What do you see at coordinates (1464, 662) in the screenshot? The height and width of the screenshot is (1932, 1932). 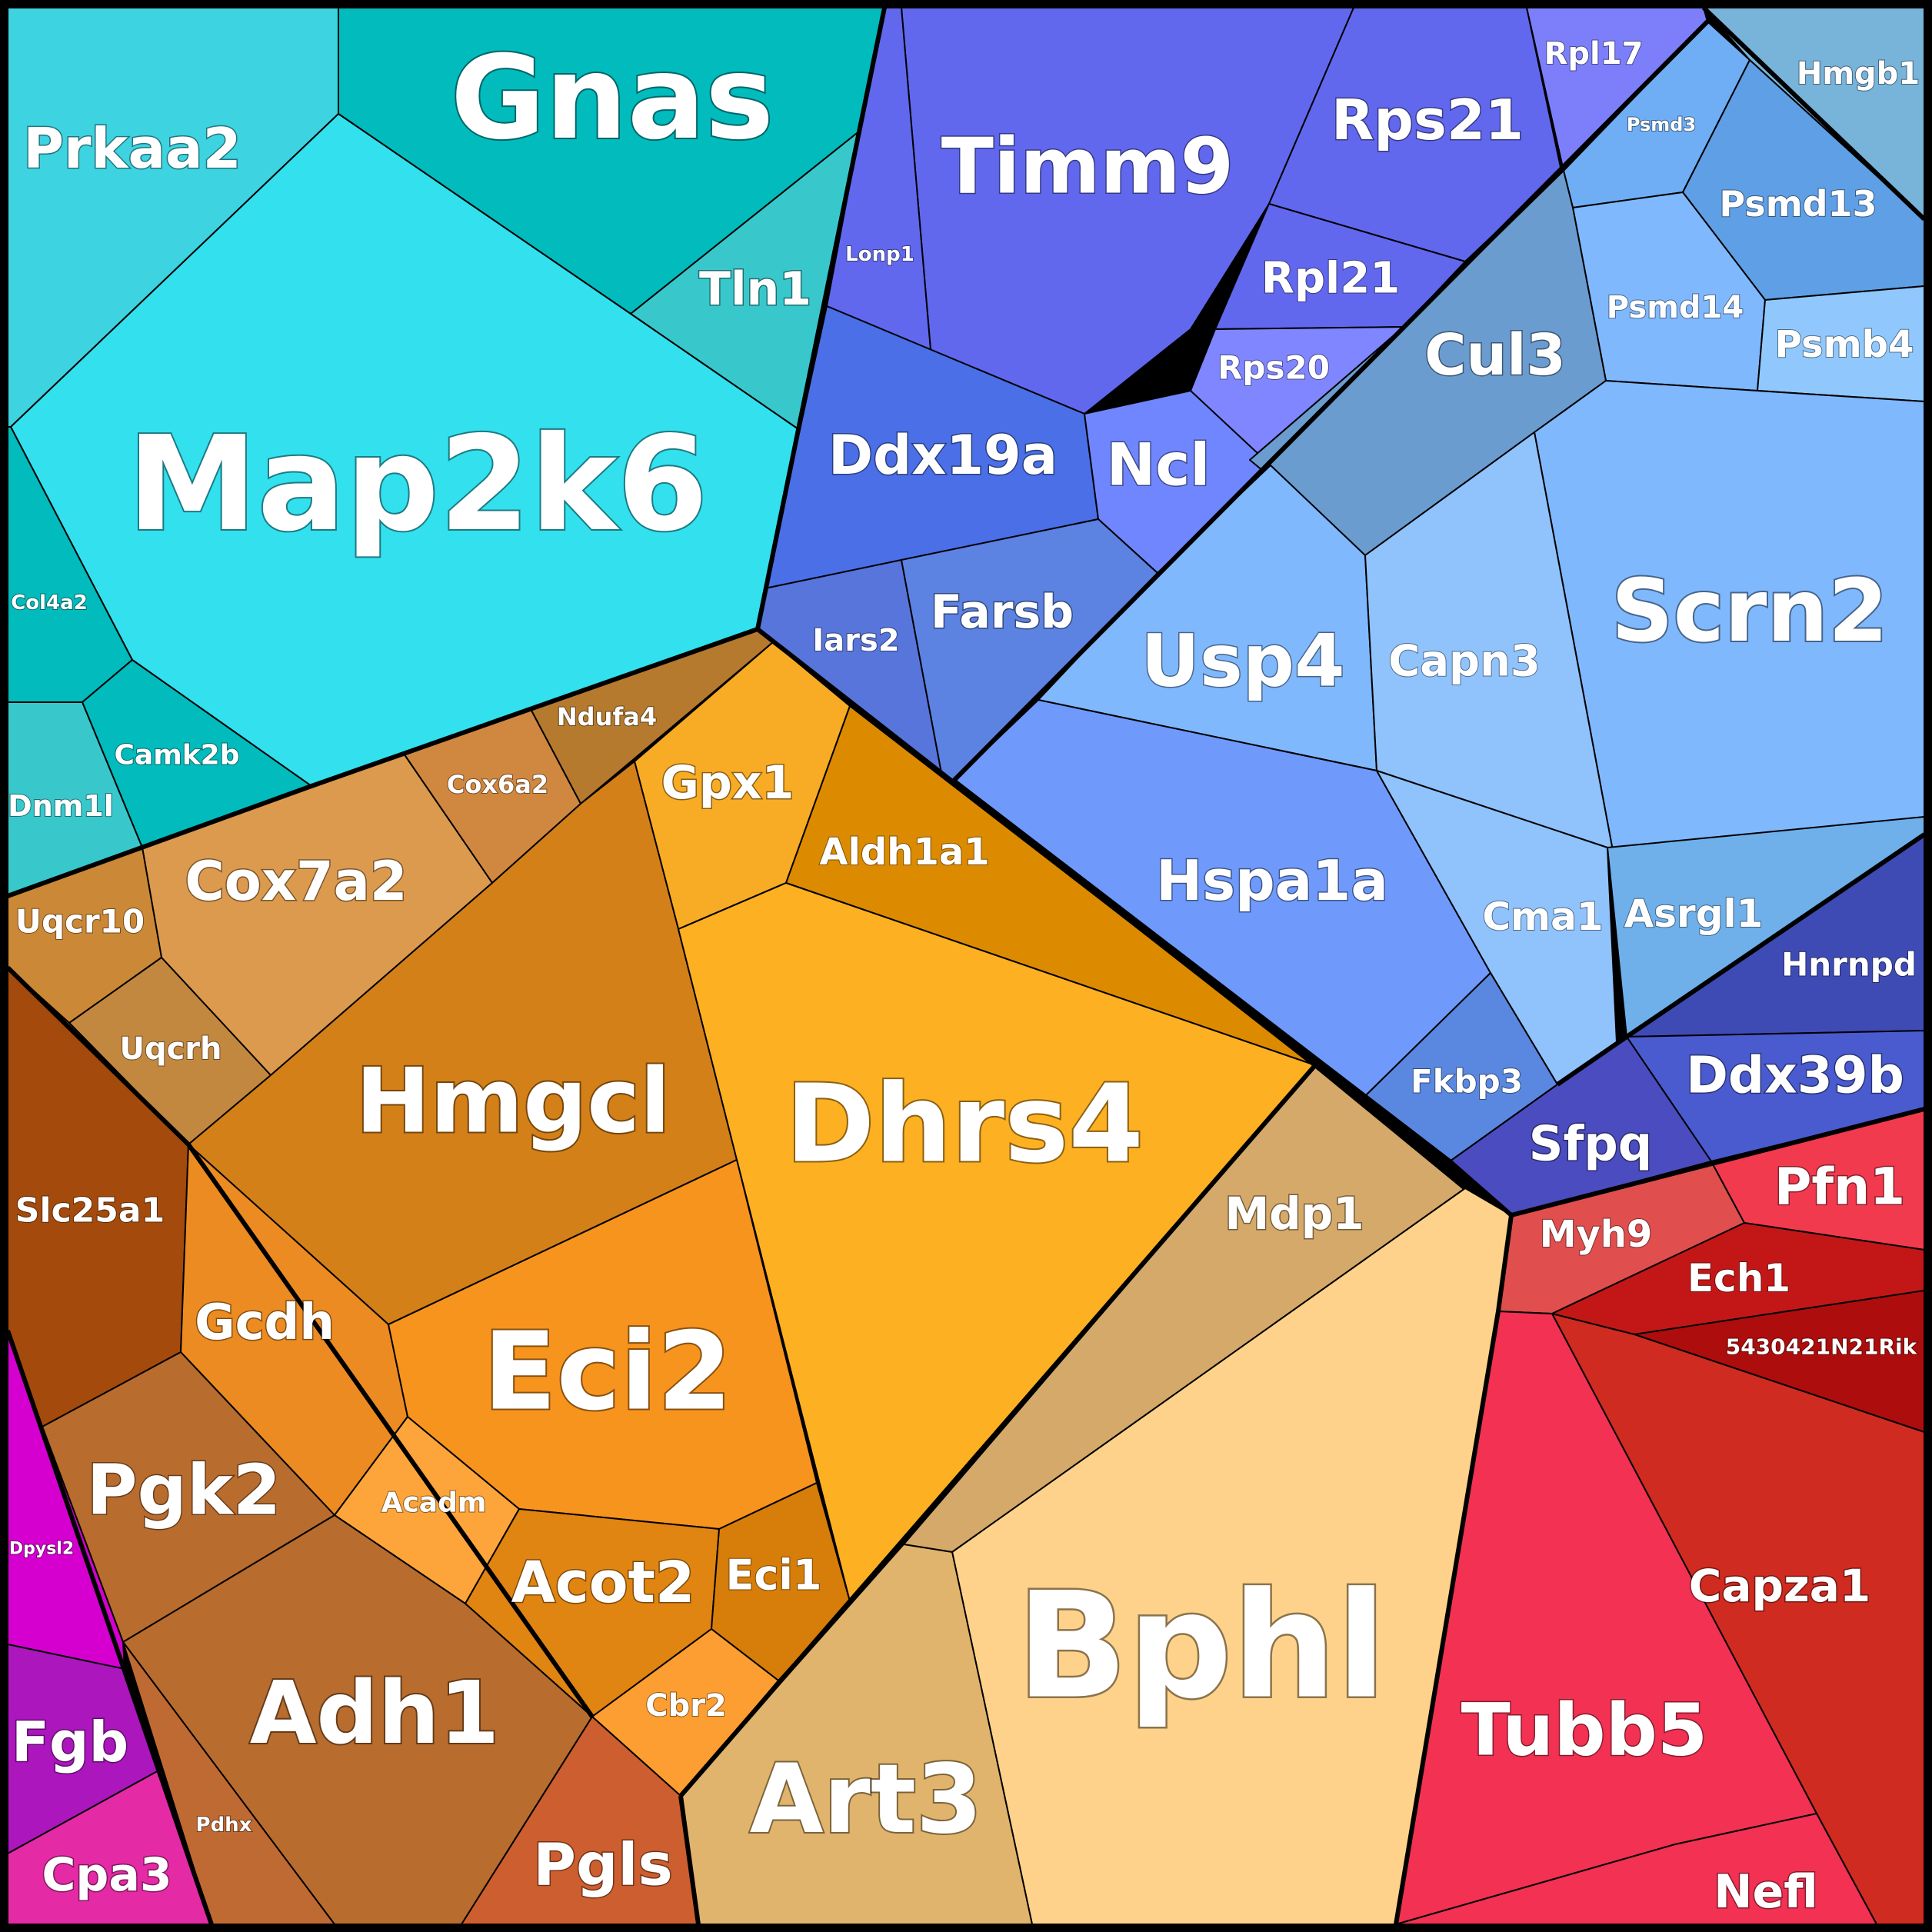 I see `label-capn3: Capn3` at bounding box center [1464, 662].